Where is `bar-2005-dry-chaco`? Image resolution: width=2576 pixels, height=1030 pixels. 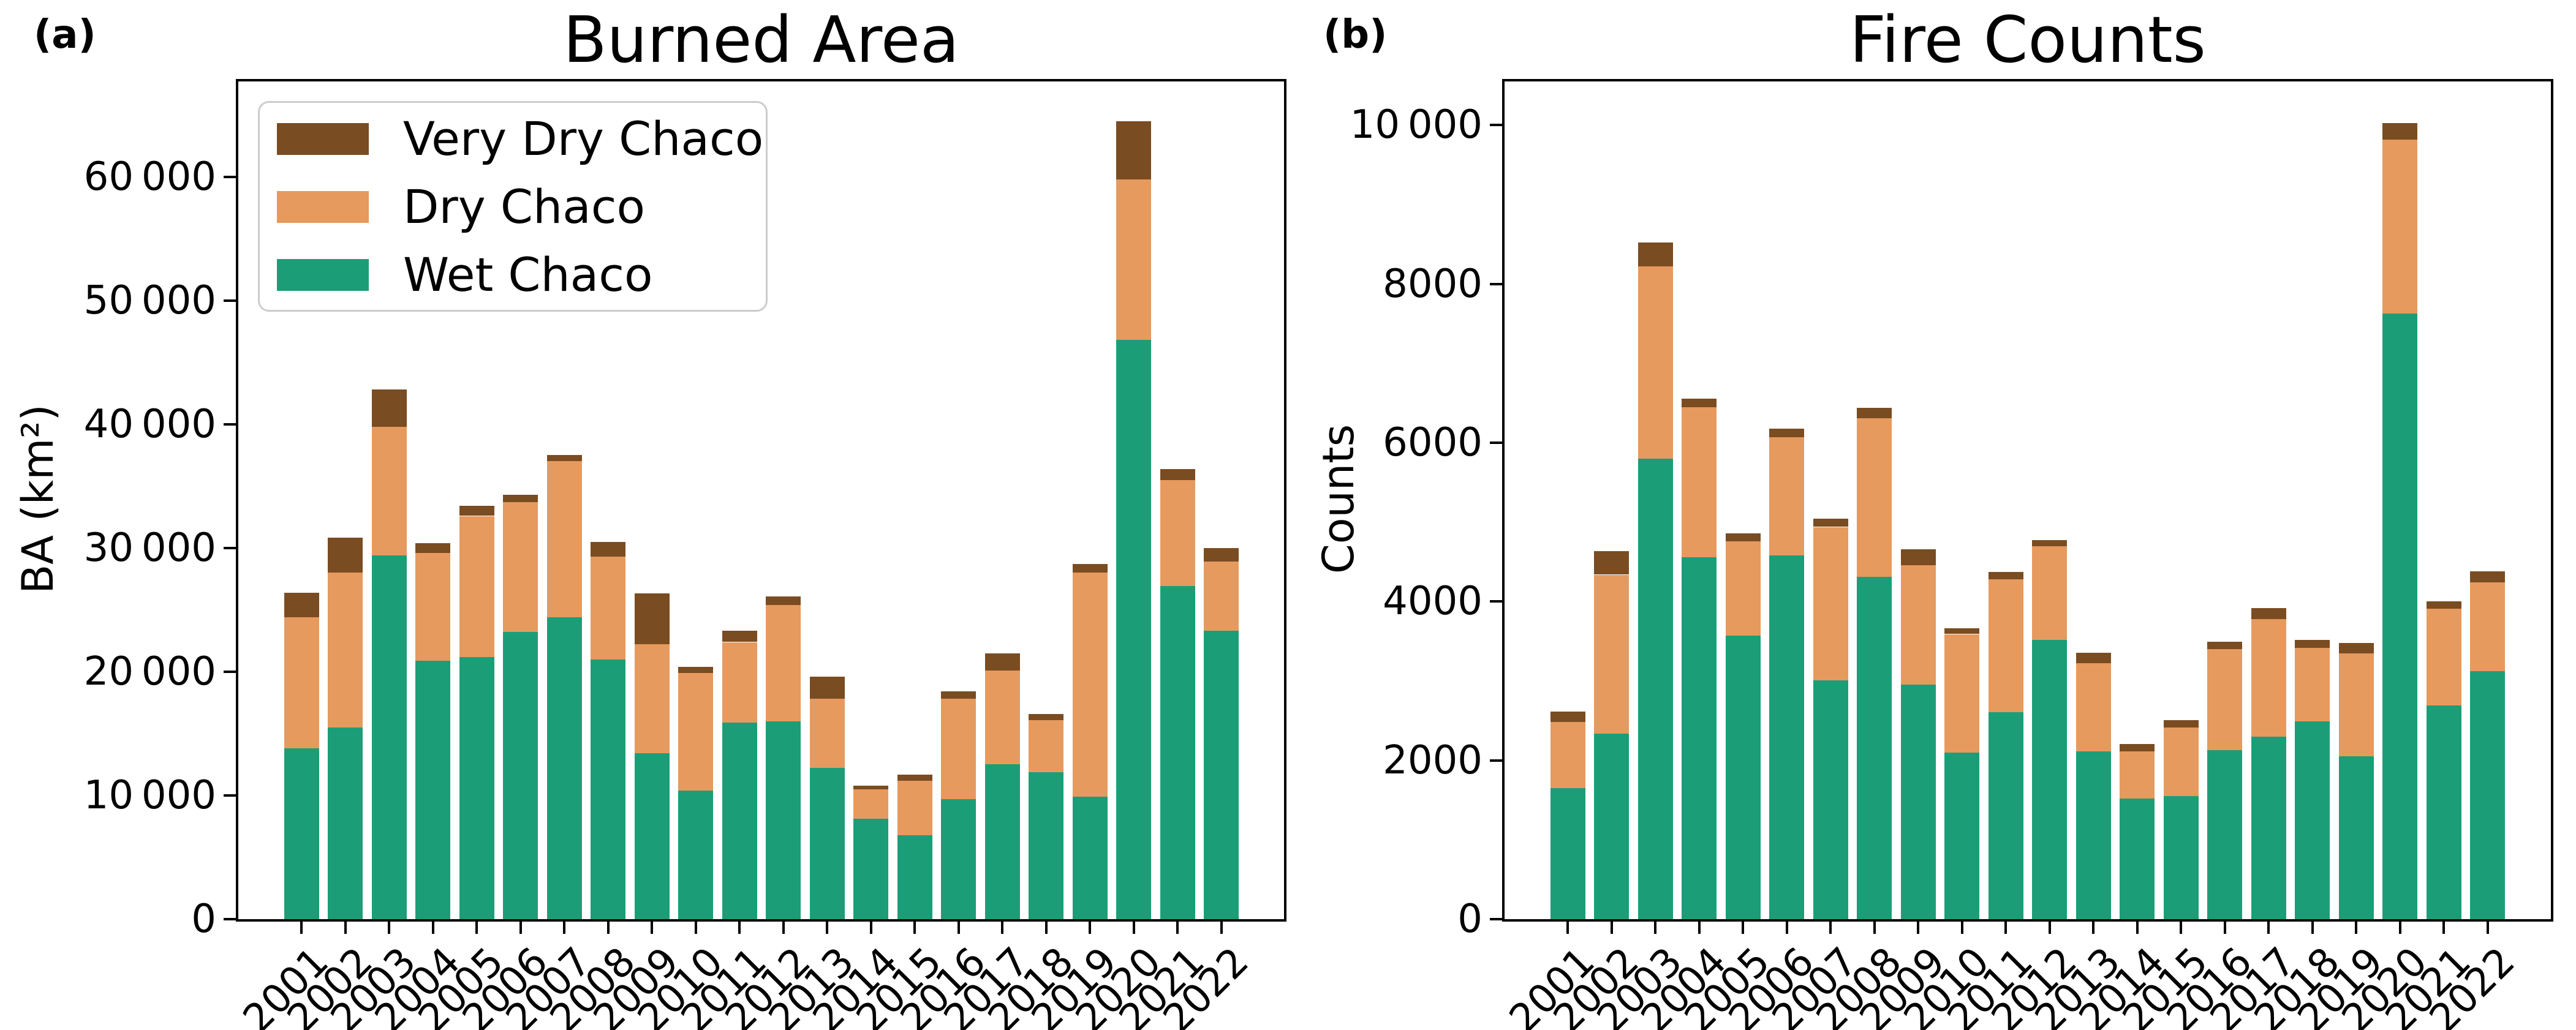 bar-2005-dry-chaco is located at coordinates (1743, 588).